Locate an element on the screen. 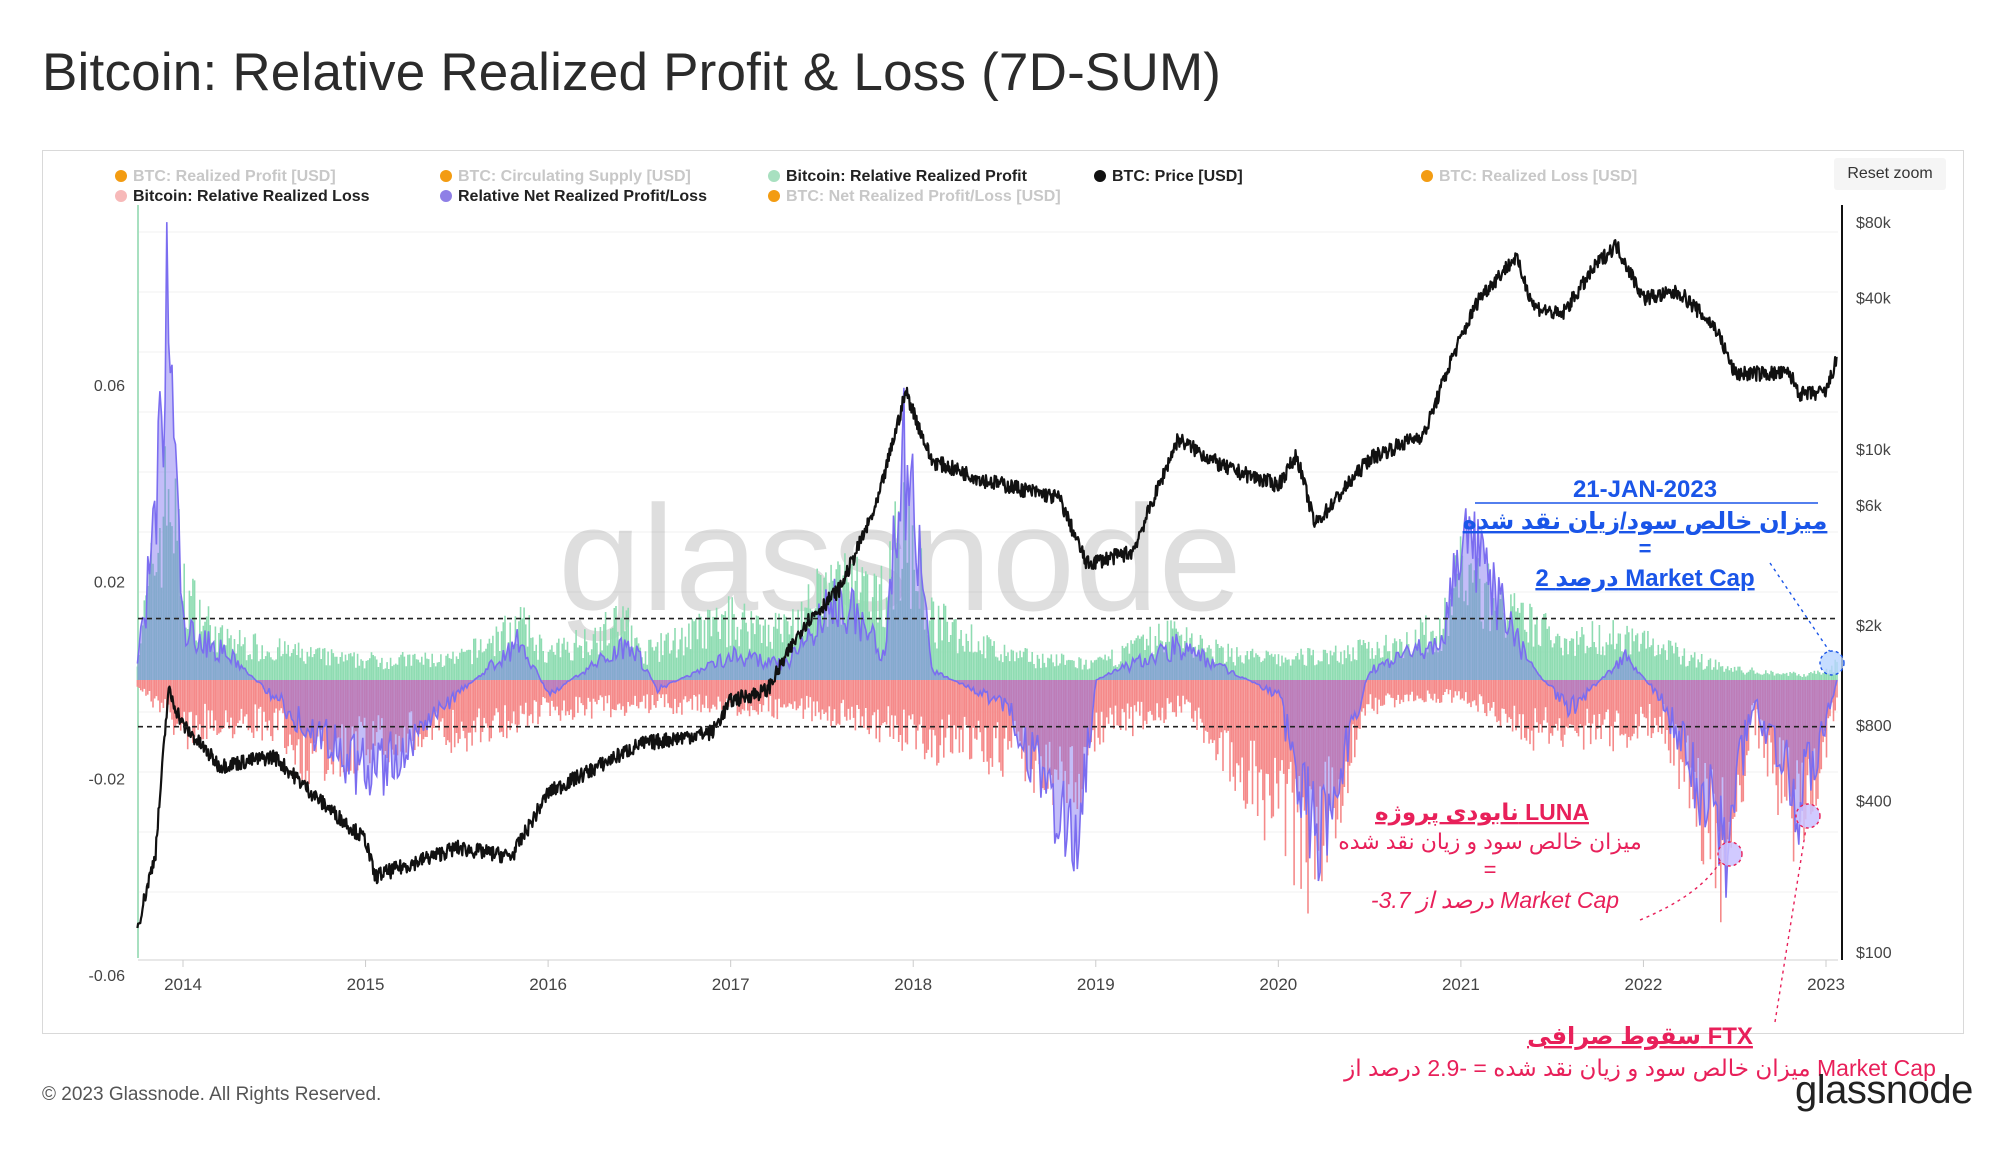  legend-label: BTC: Price [USD] is located at coordinates (1177, 176).